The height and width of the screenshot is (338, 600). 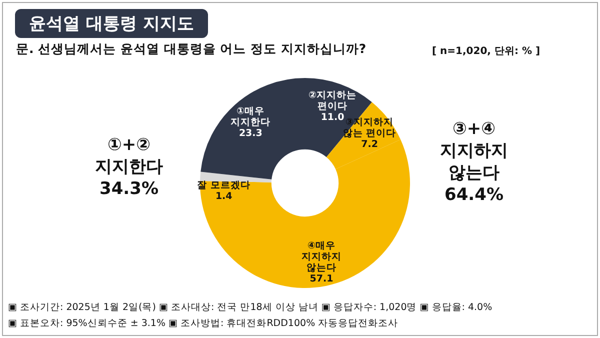 I want to click on data-label: 11.0, so click(x=332, y=117).